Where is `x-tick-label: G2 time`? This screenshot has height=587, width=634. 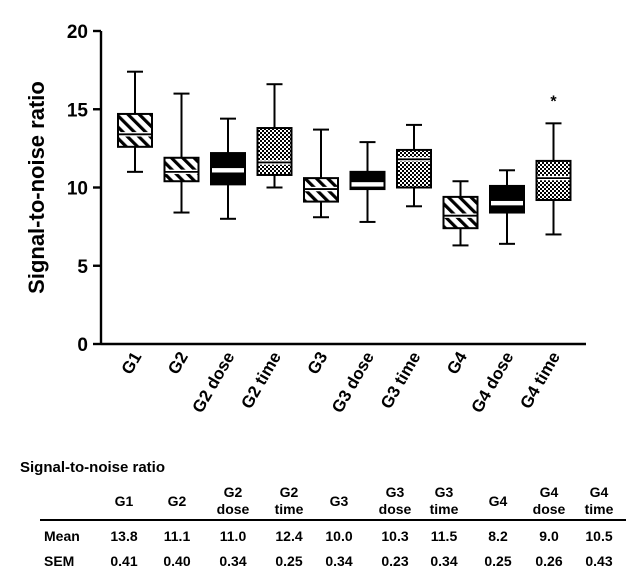 x-tick-label: G2 time is located at coordinates (261, 381).